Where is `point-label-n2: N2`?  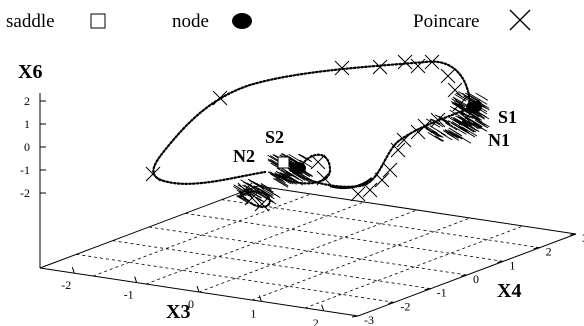
point-label-n2: N2 is located at coordinates (244, 156).